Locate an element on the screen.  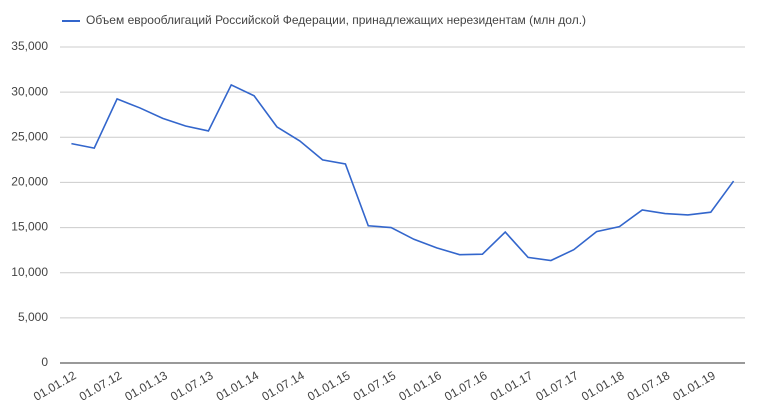
x-tick-label: 01.01.12 is located at coordinates (55, 386).